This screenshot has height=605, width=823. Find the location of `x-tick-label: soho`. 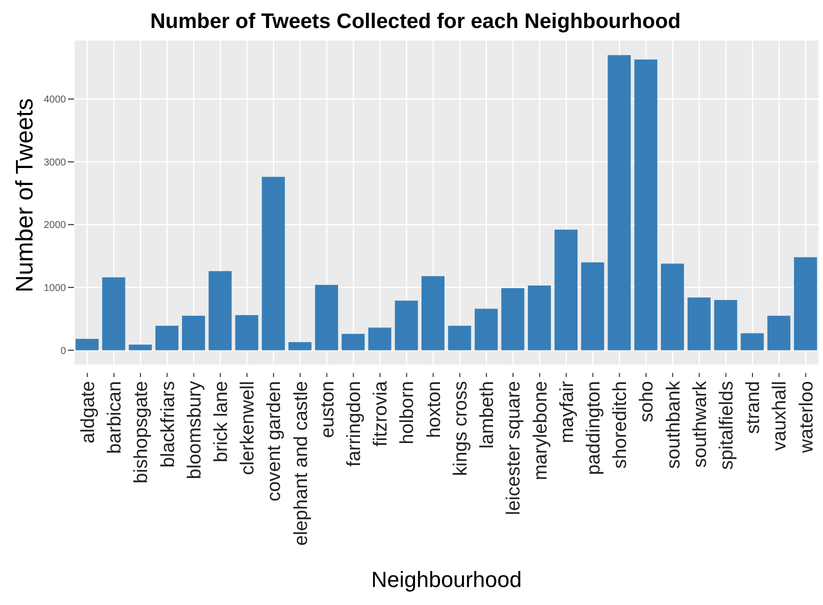

x-tick-label: soho is located at coordinates (647, 401).